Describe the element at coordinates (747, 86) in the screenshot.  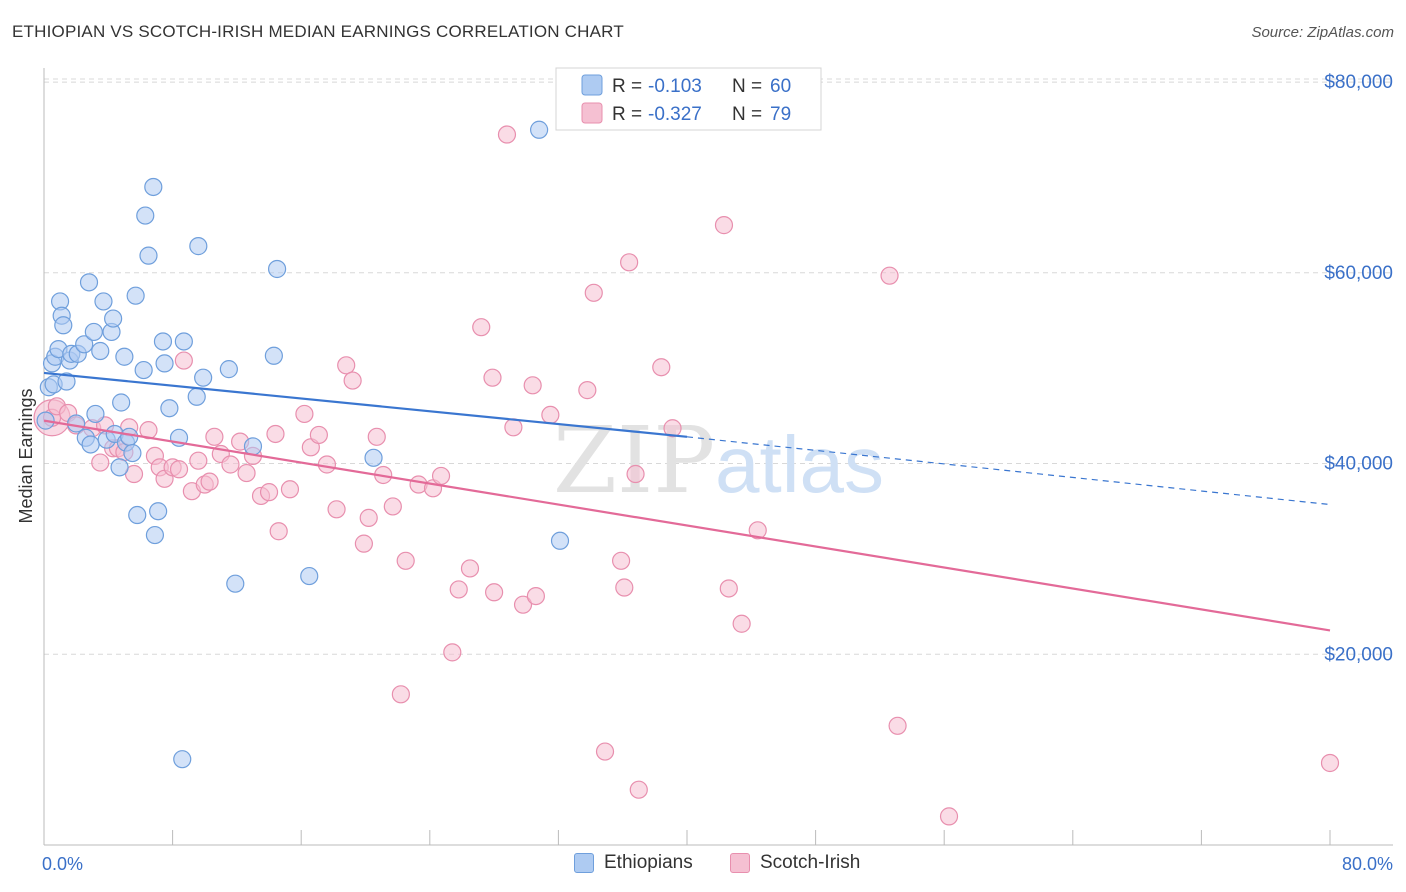
I see `legend-n-label-ethiopians: N =` at that location.